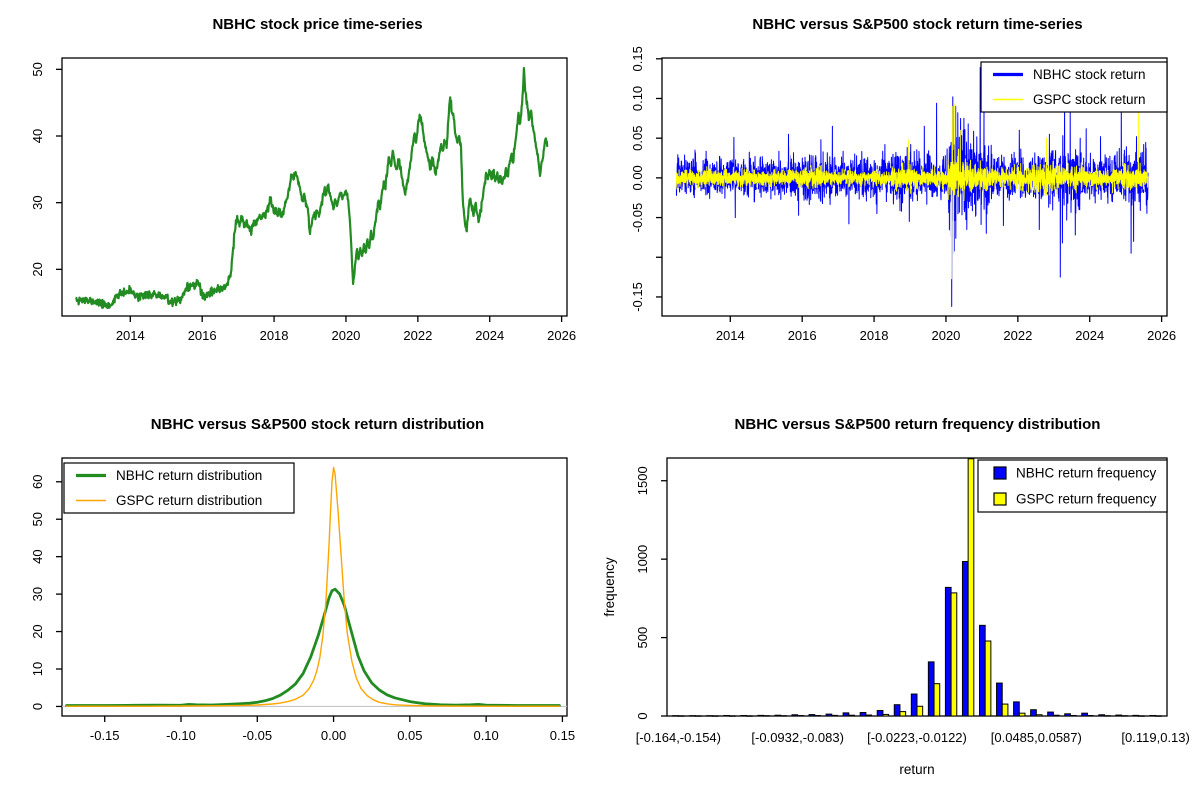  I want to click on x-tick-label: 2022, so click(417, 335).